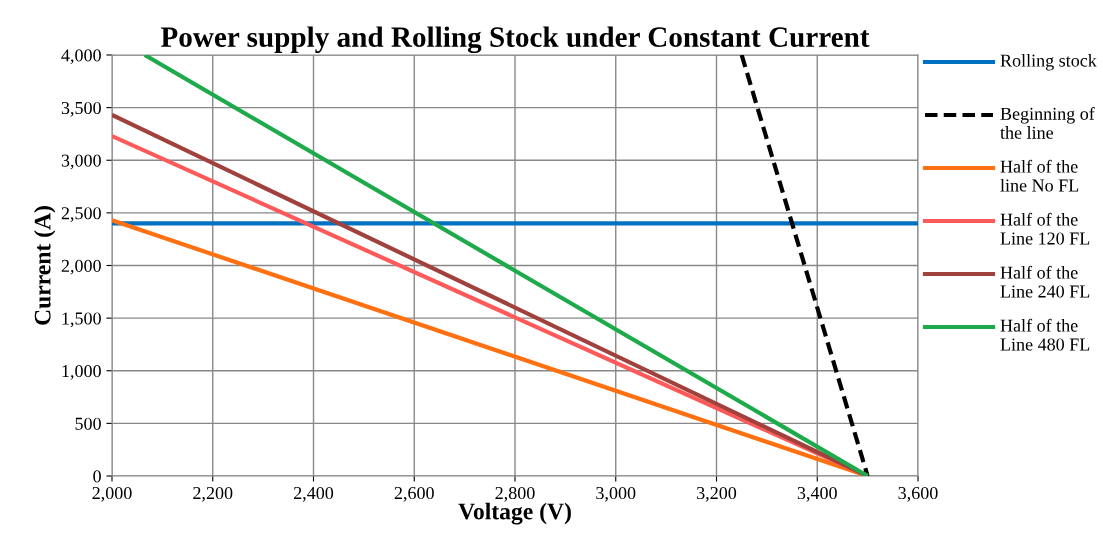  Describe the element at coordinates (717, 494) in the screenshot. I see `x-tick-label: 3,200` at that location.